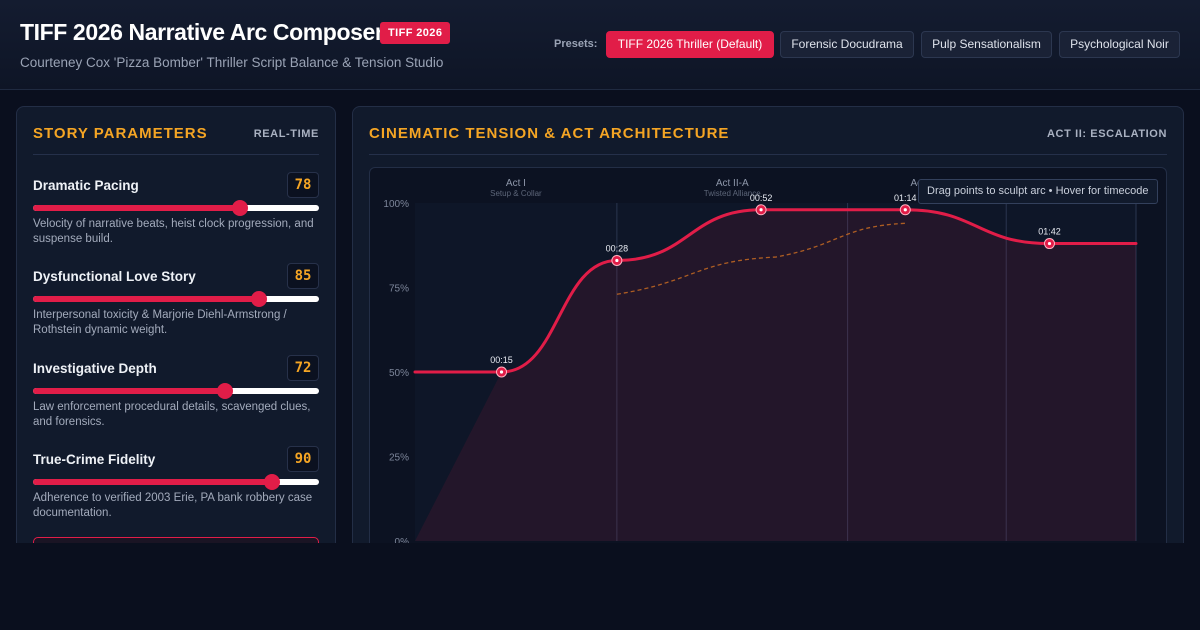 This screenshot has height=630, width=1200. What do you see at coordinates (847, 44) in the screenshot?
I see `preset-button-forensic-docudrama: Forensic Docudrama` at bounding box center [847, 44].